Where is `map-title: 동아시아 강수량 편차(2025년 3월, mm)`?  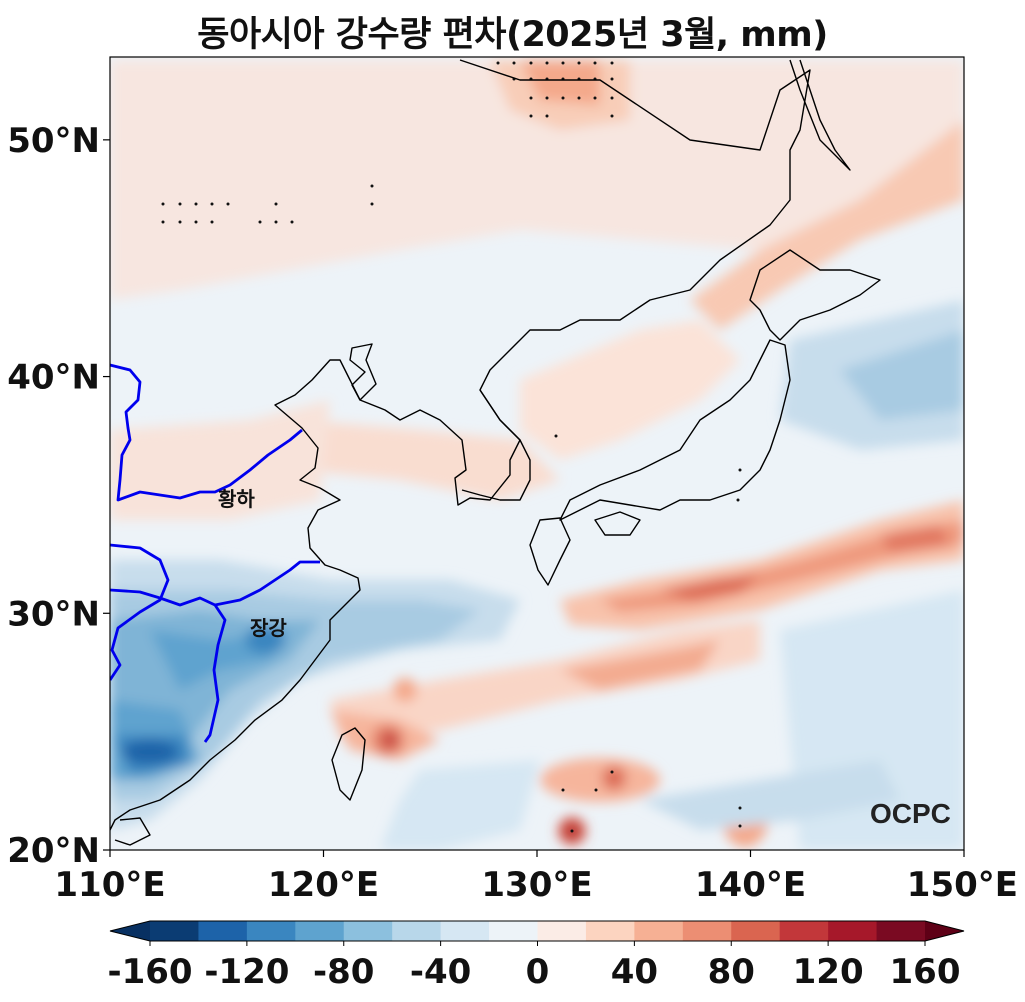 map-title: 동아시아 강수량 편차(2025년 3월, mm) is located at coordinates (512, 35).